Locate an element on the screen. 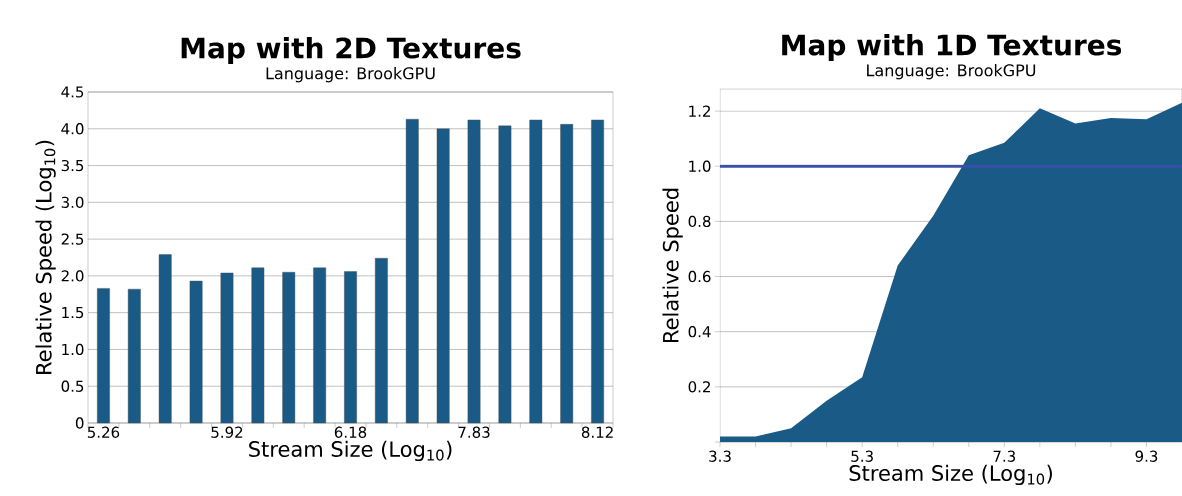  y-tick-label: 0 is located at coordinates (79, 423).